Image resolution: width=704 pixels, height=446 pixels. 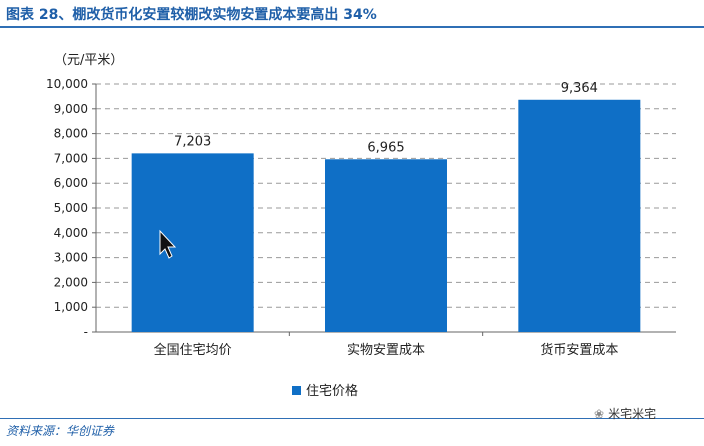 What do you see at coordinates (71, 109) in the screenshot?
I see `y-tick-label: 9,000` at bounding box center [71, 109].